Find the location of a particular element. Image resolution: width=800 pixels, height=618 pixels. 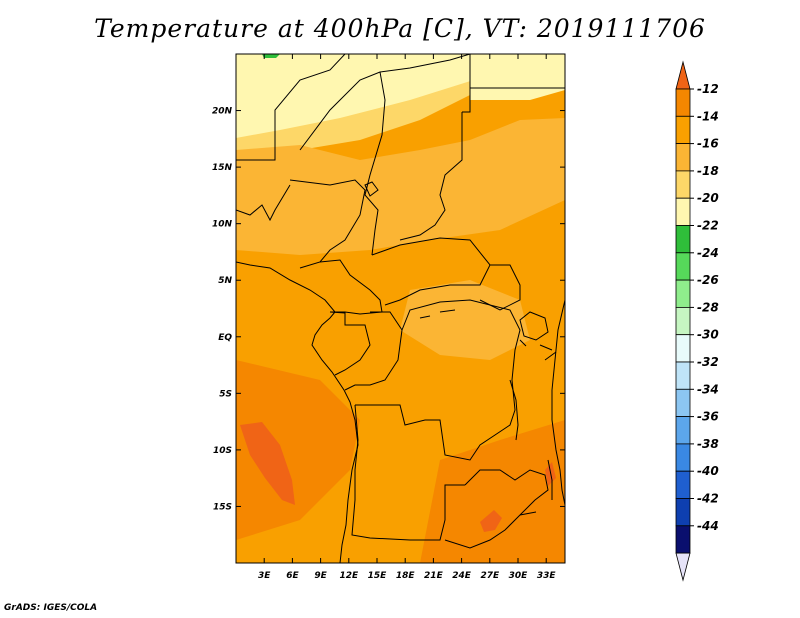

border-chad is located at coordinates (375, 163).